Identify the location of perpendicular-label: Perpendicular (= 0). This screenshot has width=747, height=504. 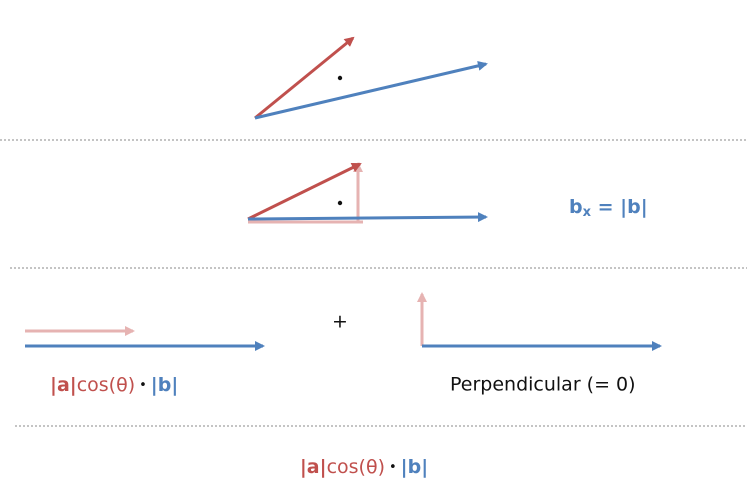
(543, 385).